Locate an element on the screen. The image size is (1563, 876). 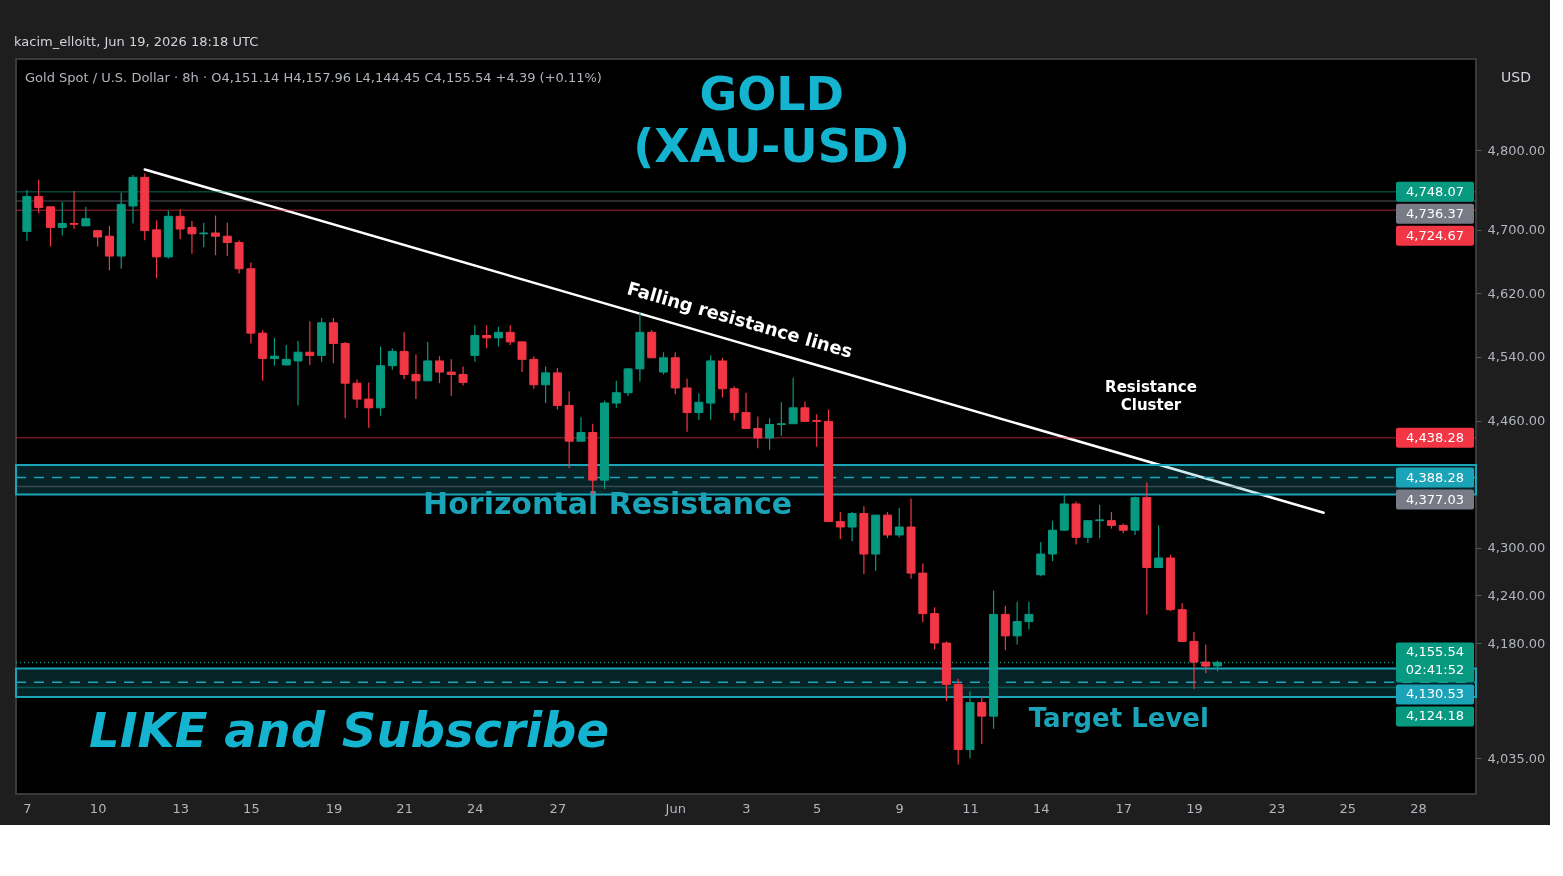
x-tick-label: 21 is located at coordinates (404, 808).